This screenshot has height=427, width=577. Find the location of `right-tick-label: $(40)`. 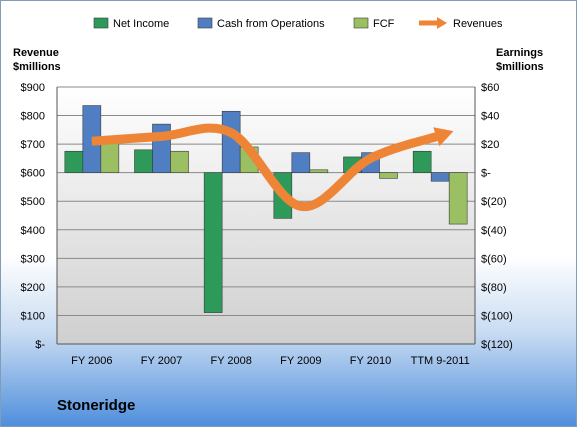

right-tick-label: $(40) is located at coordinates (494, 231).